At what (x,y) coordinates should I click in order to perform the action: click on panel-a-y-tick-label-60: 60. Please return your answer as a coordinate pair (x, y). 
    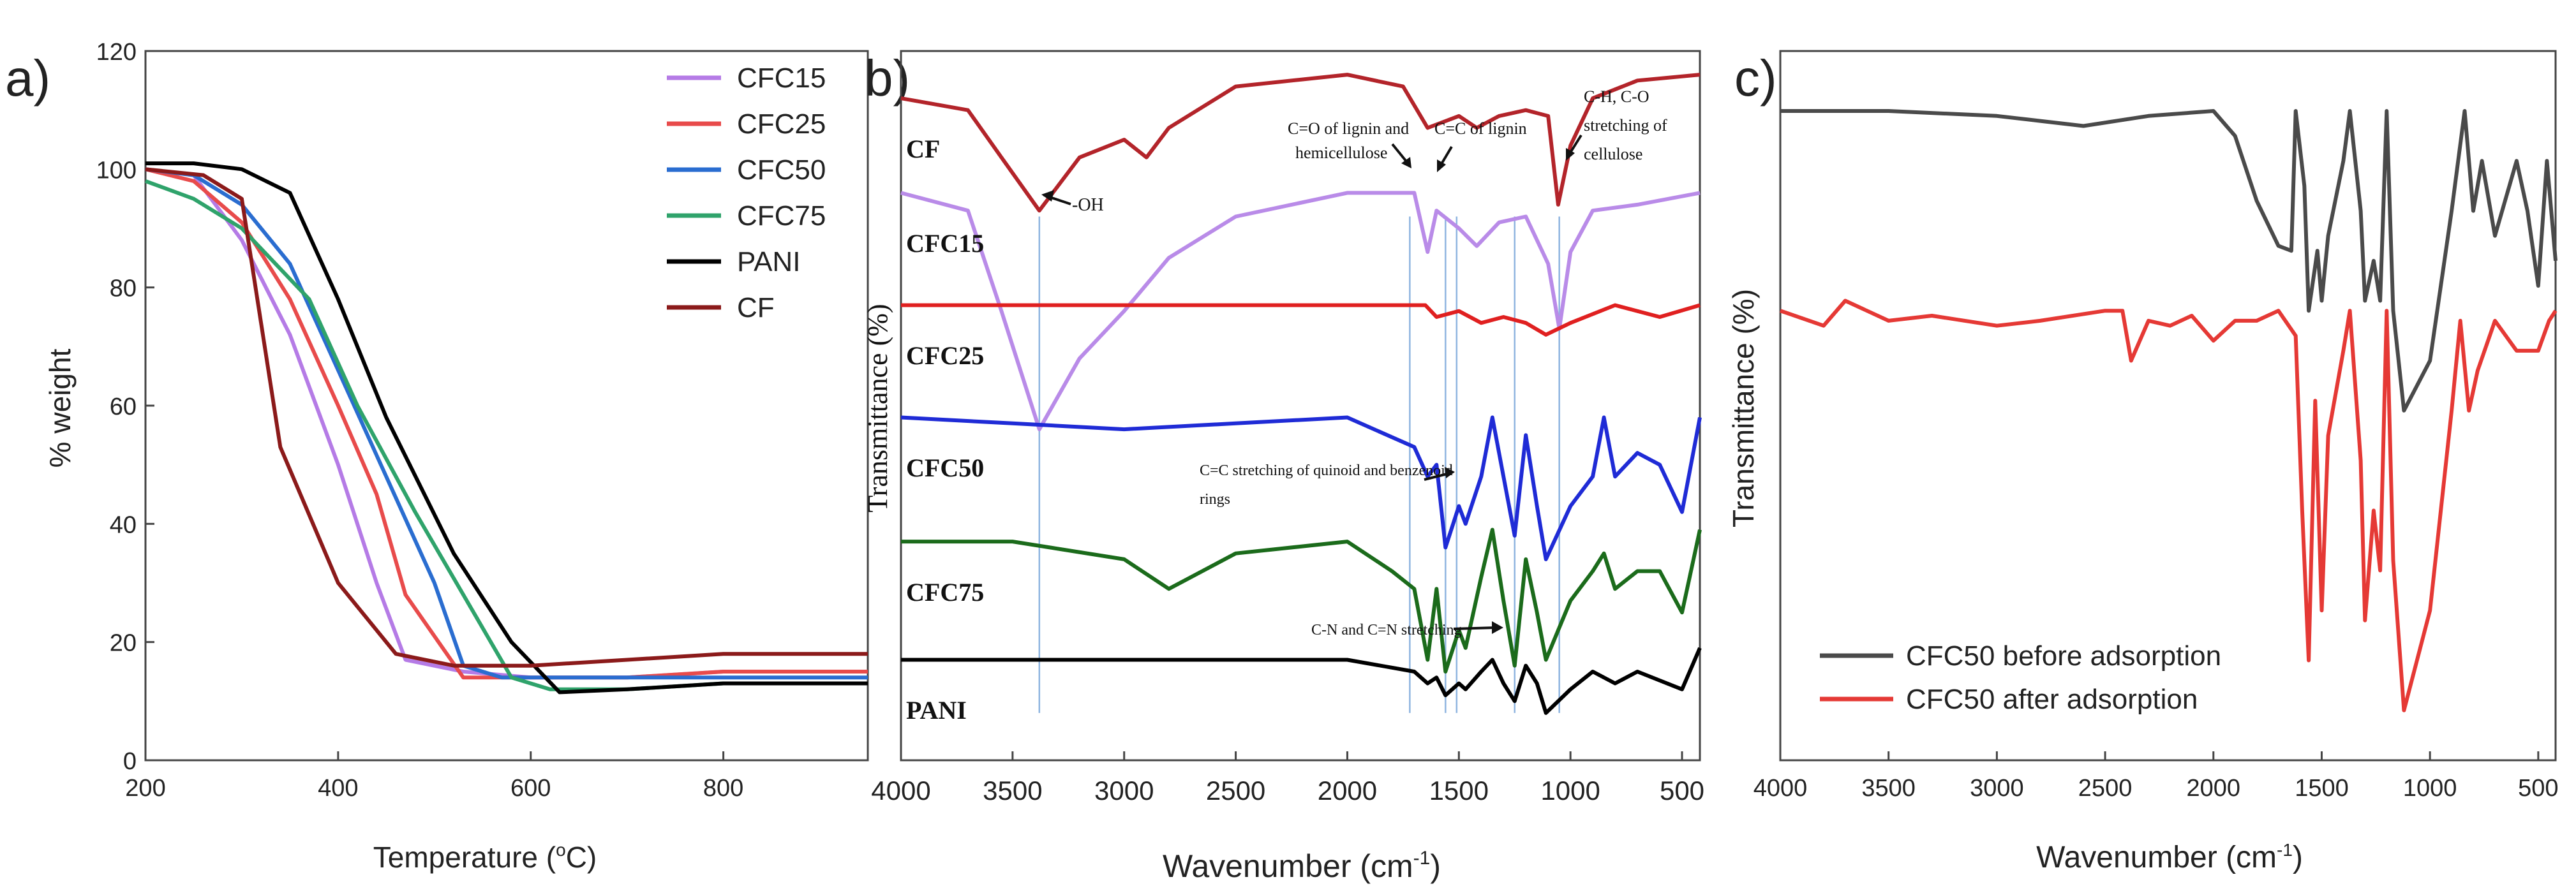
    Looking at the image, I should click on (123, 407).